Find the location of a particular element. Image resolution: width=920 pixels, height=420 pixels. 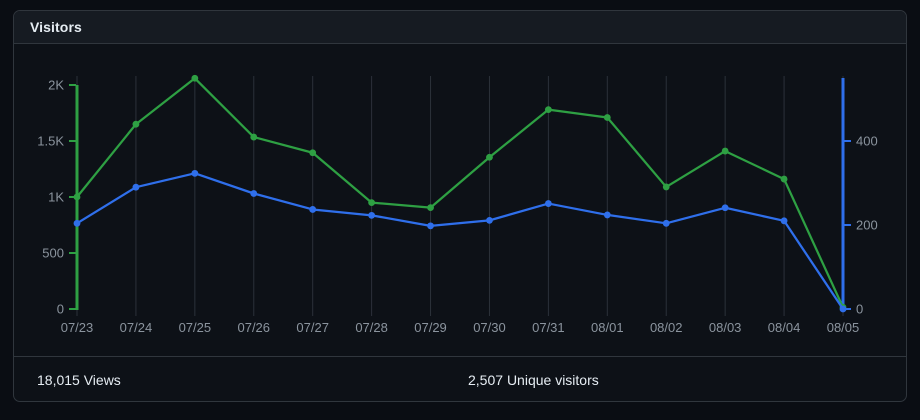

x-axis-label: 07/27 is located at coordinates (312, 327).